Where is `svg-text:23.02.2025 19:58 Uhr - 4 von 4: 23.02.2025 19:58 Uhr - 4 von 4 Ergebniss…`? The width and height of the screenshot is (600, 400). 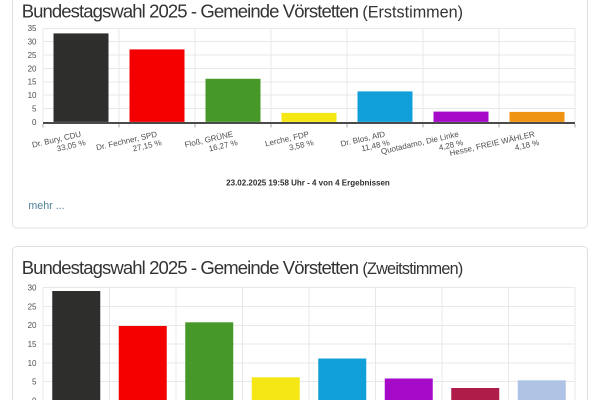
svg-text:23.02.2025 19:58 Uhr - 4 von 4: 23.02.2025 19:58 Uhr - 4 von 4 Ergebniss… is located at coordinates (308, 182).